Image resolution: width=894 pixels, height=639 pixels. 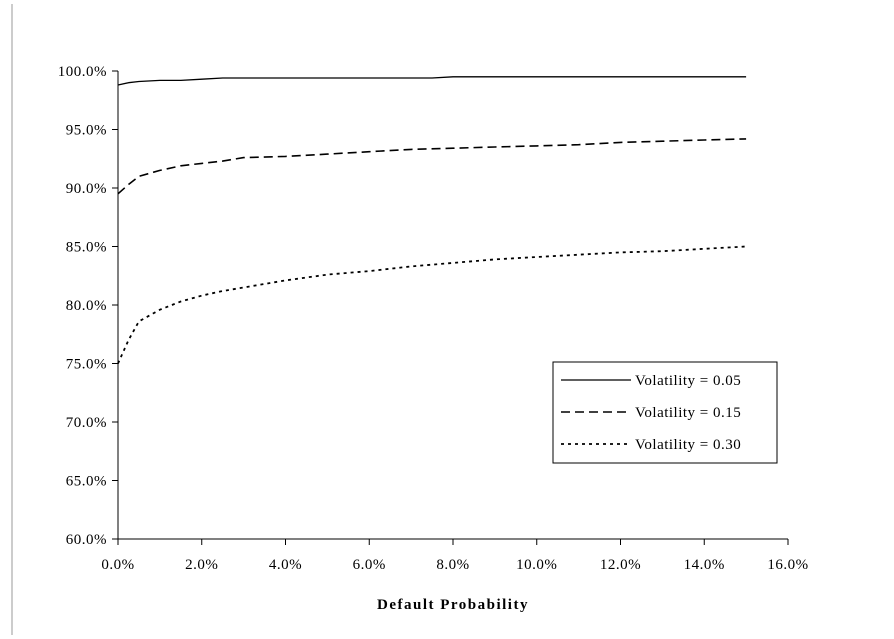 I want to click on y-tick-label: 95.0%, so click(x=86, y=131).